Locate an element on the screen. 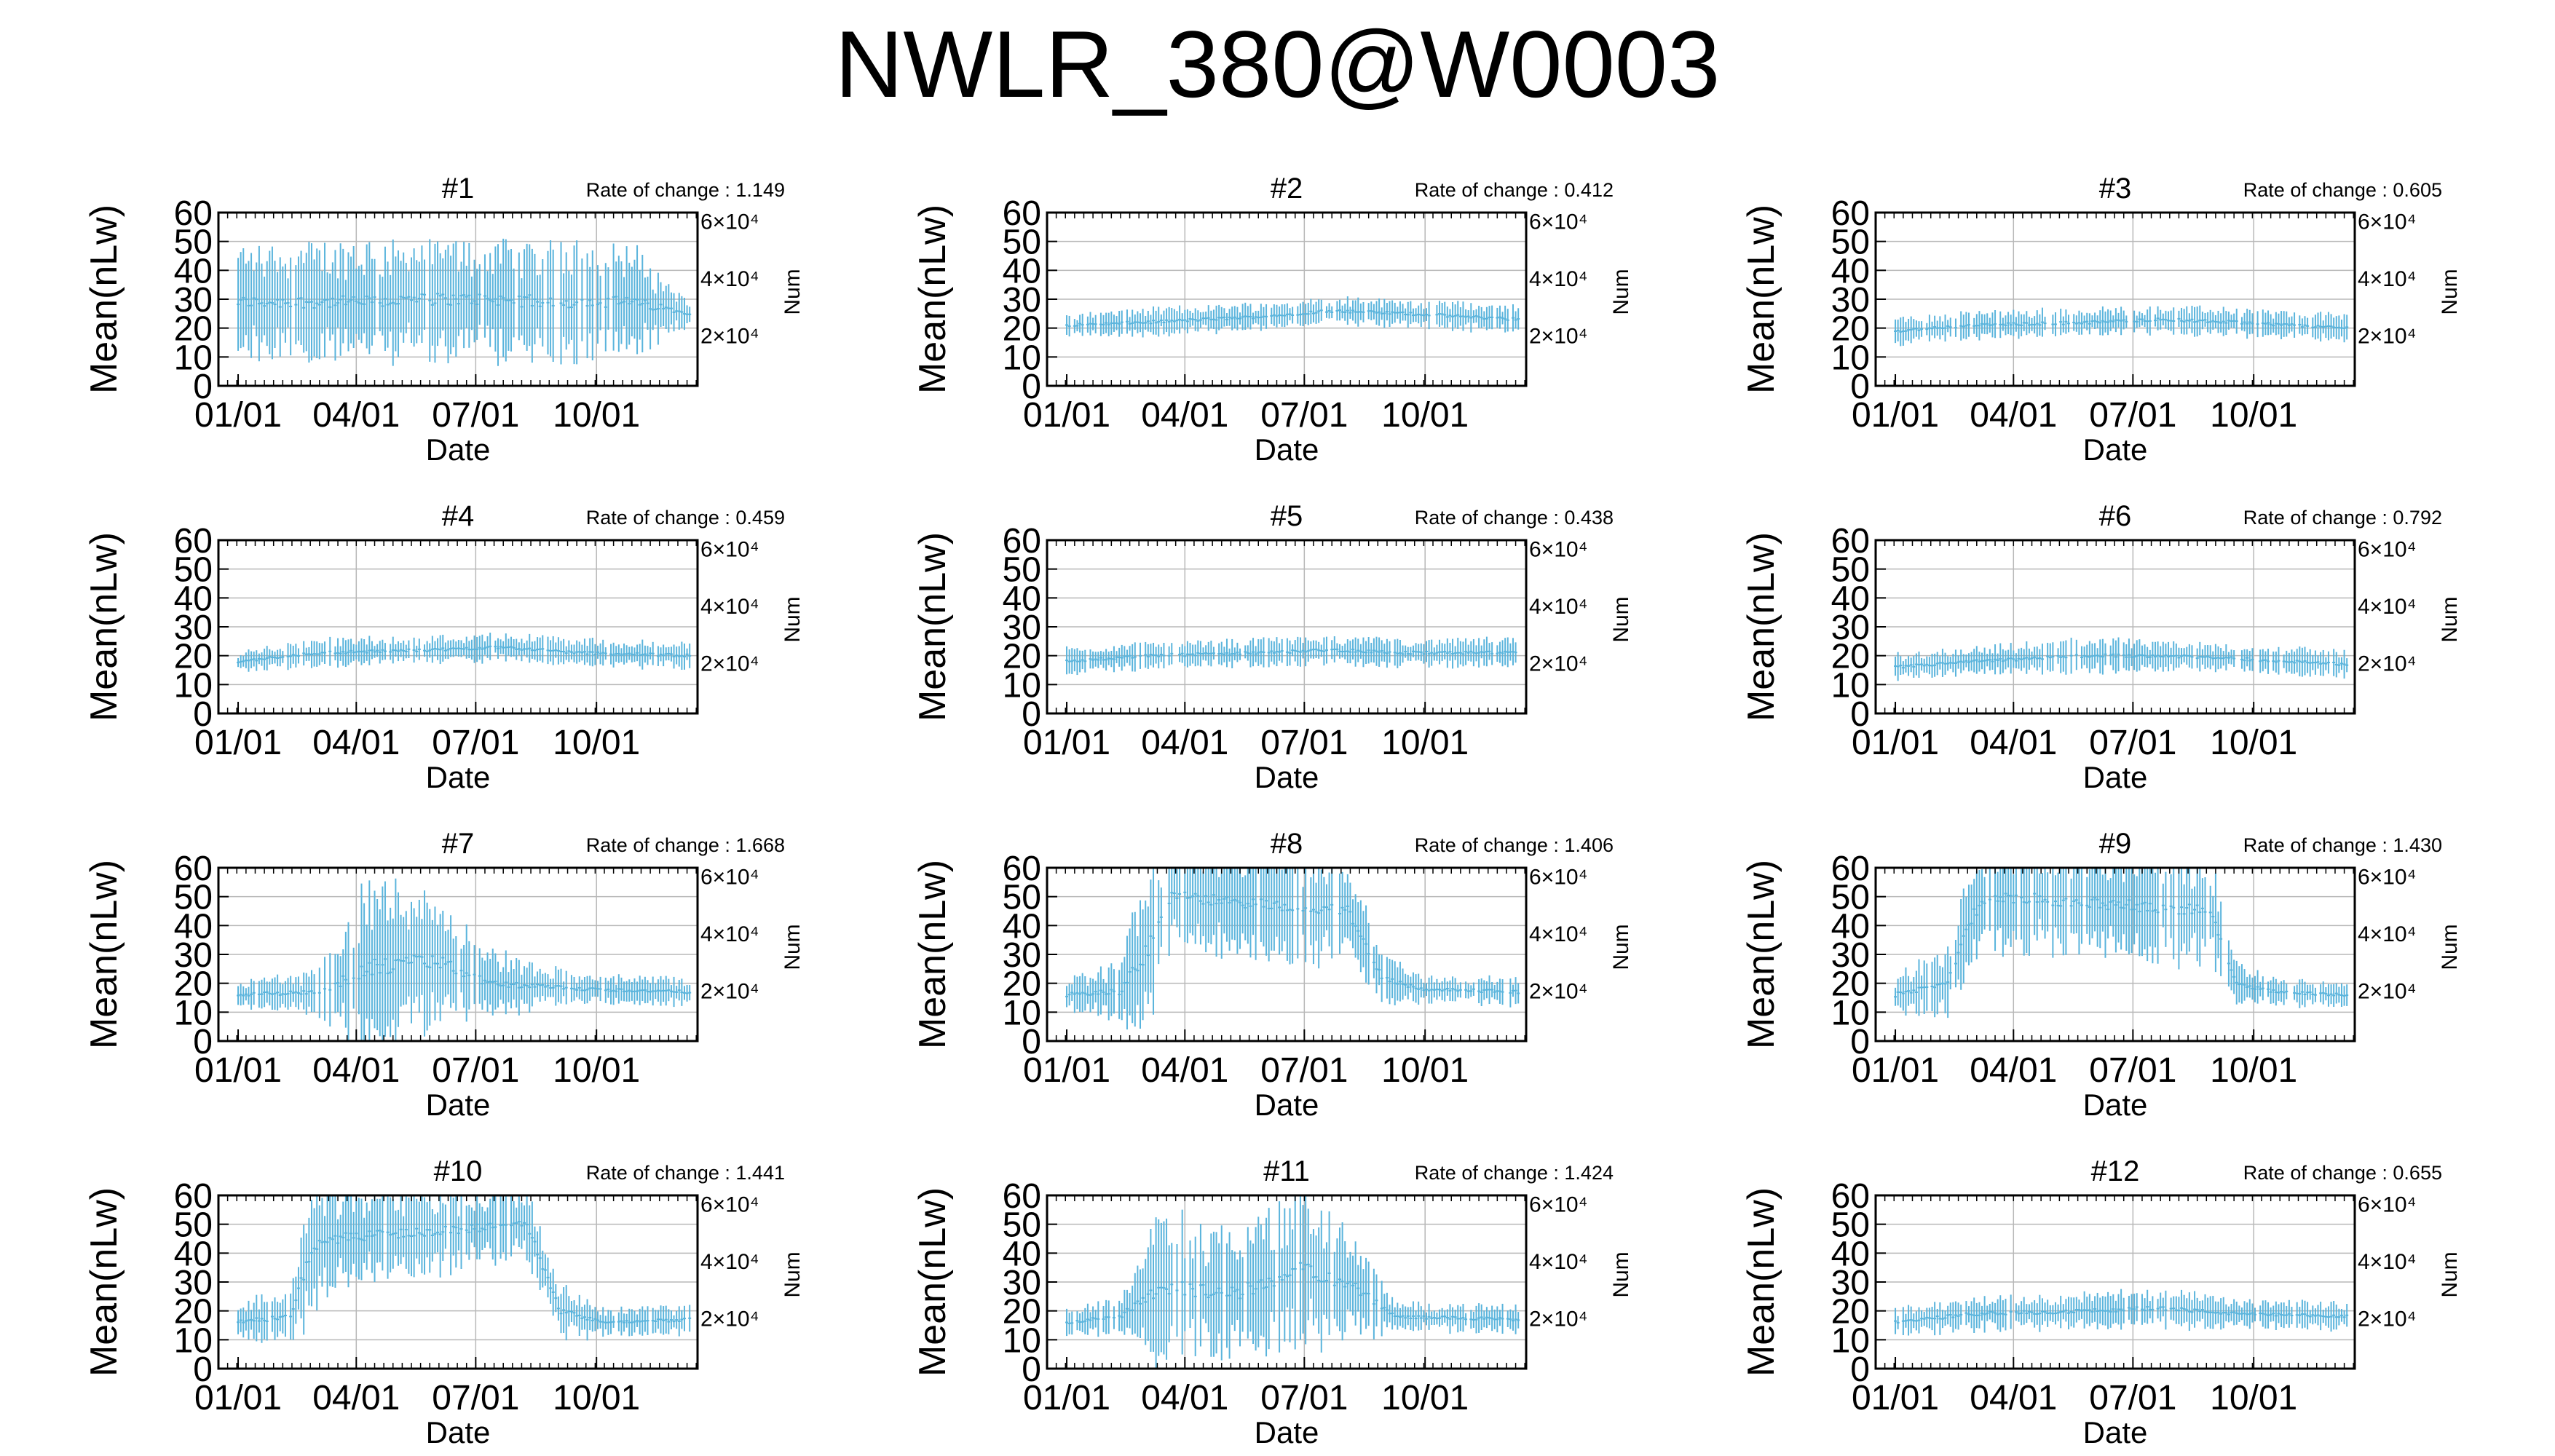  rate-of-change-label: Rate of change : 0.605 is located at coordinates (2342, 190).